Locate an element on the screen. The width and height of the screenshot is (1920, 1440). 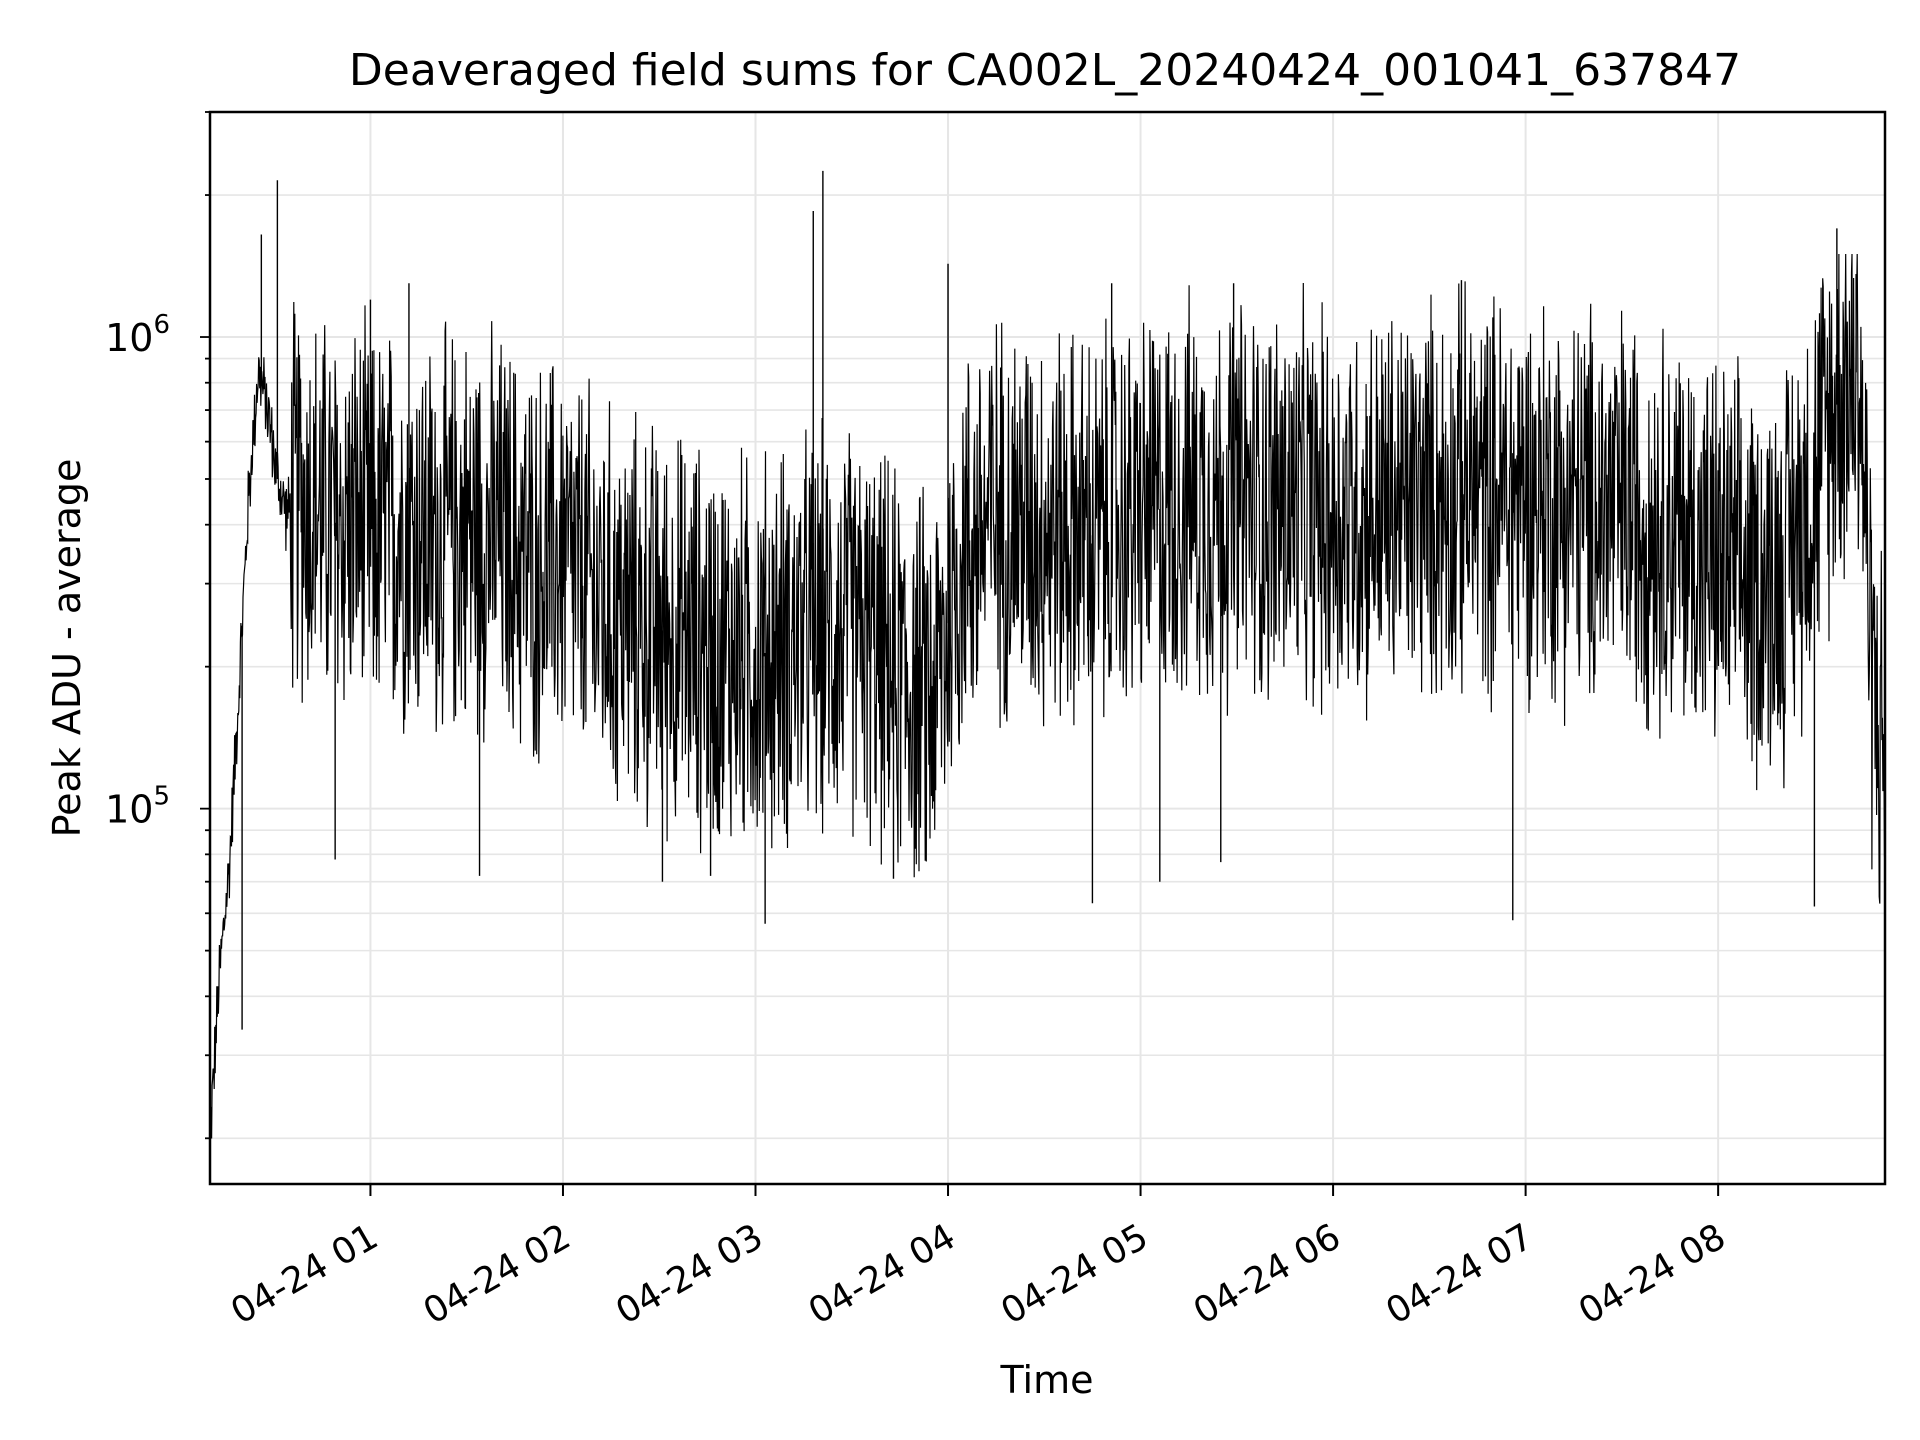
y-tick-label-exp: 5 is located at coordinates (161, 797).